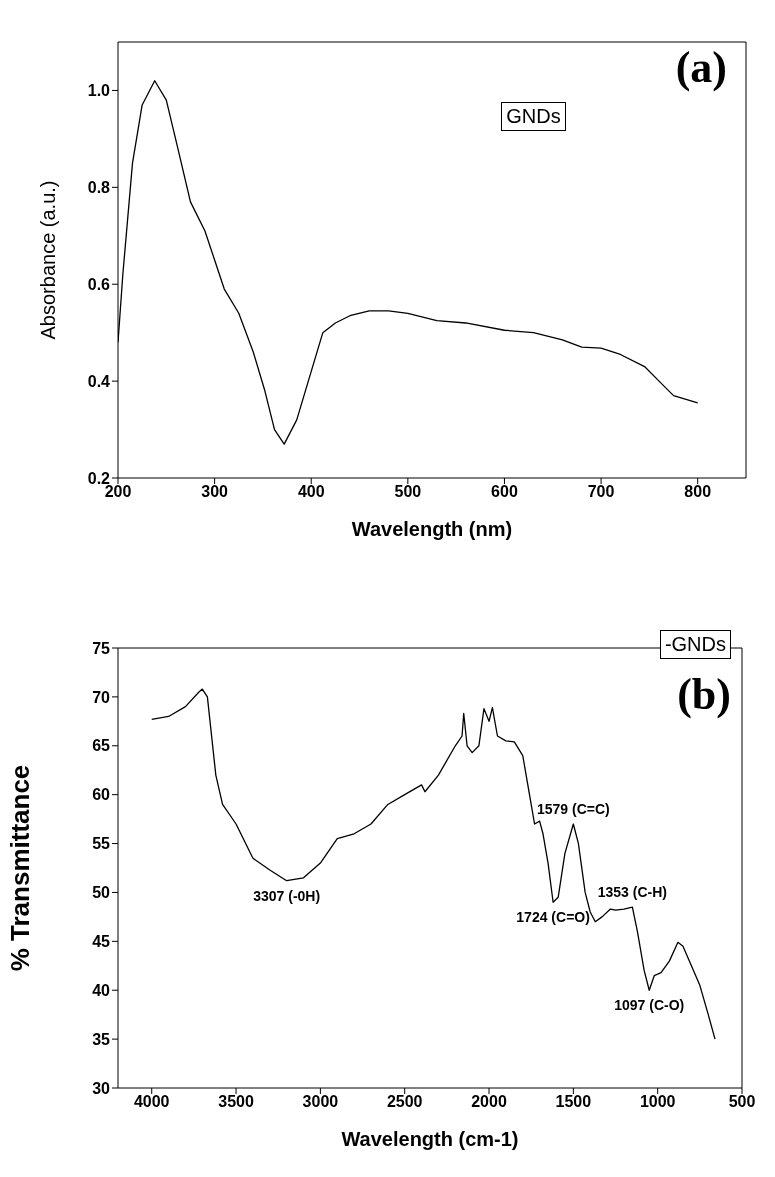 The height and width of the screenshot is (1177, 775). I want to click on annotation: 1097 (C-O), so click(649, 1005).